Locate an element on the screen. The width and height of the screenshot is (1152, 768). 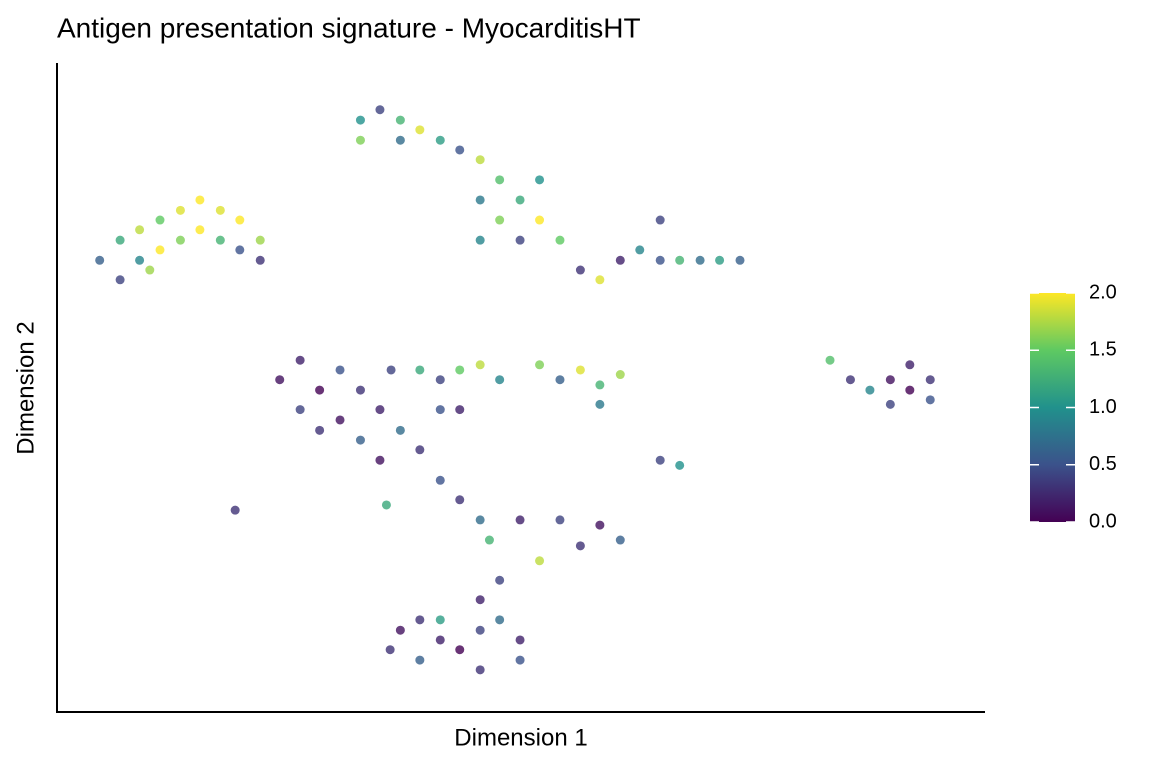
colorbar-tick-label: 2.0 is located at coordinates (1103, 292).